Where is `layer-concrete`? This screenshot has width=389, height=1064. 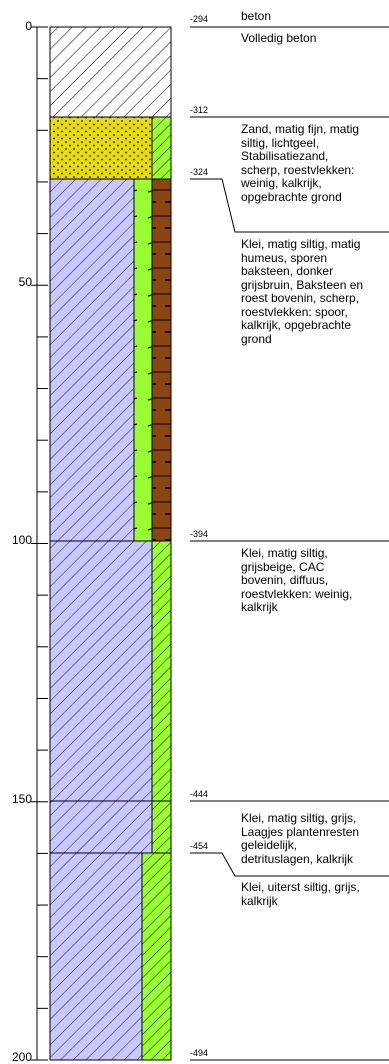 layer-concrete is located at coordinates (110, 72).